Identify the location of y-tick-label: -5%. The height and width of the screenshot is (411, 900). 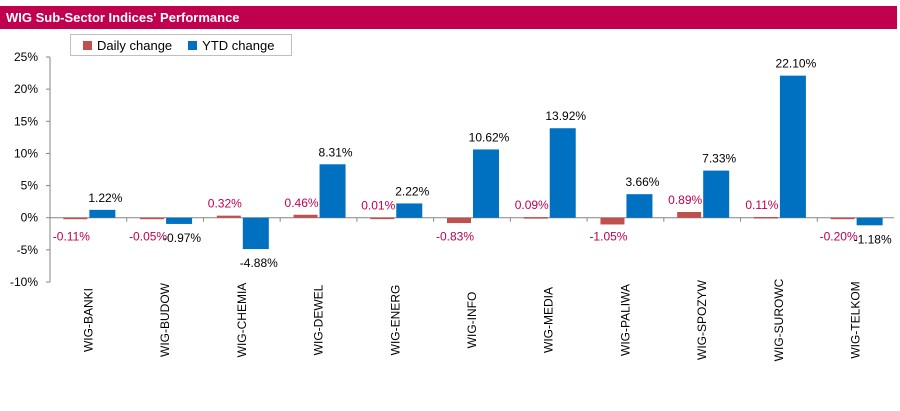
(28, 250).